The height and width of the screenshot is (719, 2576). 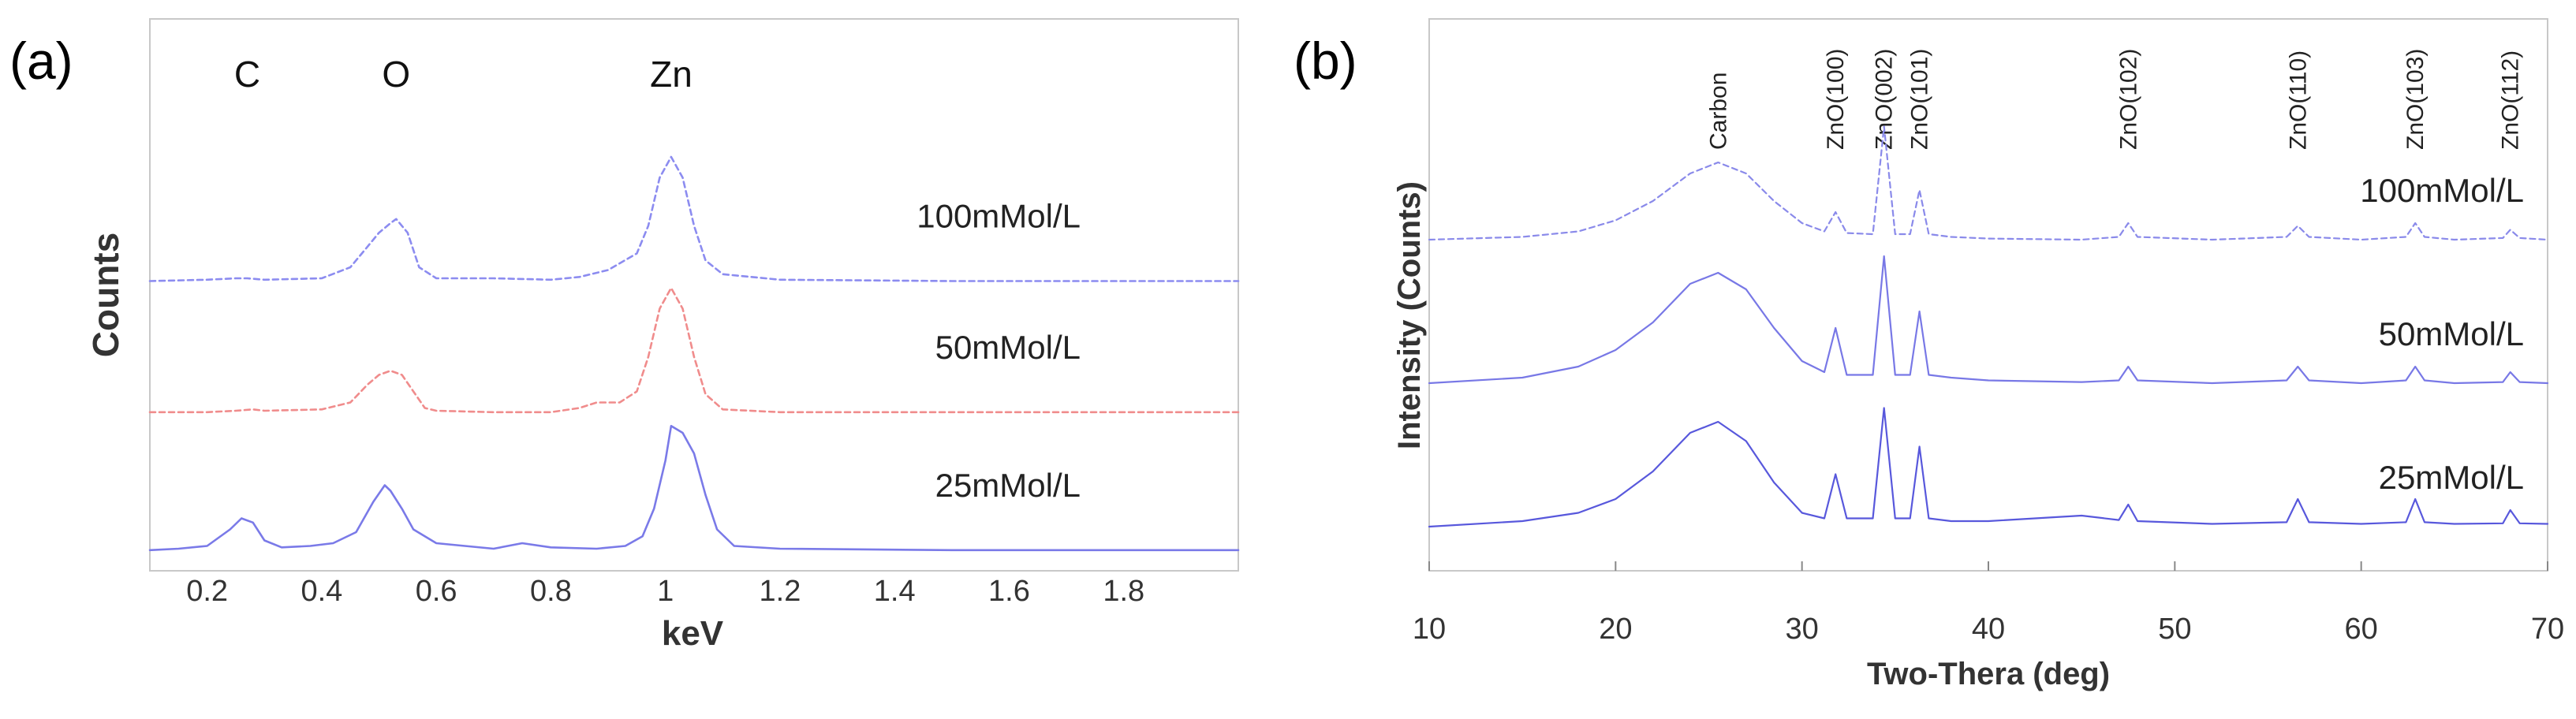 I want to click on panel-b-xlabel: Two-Thera (deg), so click(x=1988, y=674).